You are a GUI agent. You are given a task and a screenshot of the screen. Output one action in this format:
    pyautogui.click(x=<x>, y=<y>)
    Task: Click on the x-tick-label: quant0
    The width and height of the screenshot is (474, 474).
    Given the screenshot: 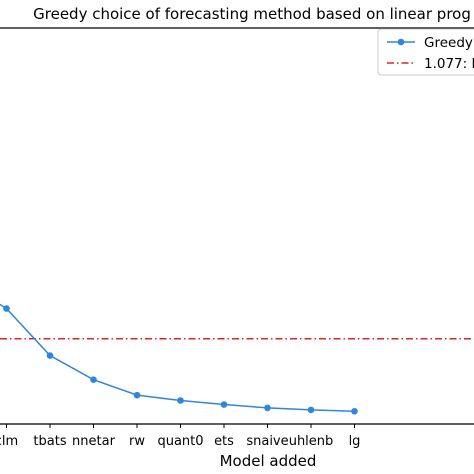 What is the action you would take?
    pyautogui.click(x=180, y=441)
    